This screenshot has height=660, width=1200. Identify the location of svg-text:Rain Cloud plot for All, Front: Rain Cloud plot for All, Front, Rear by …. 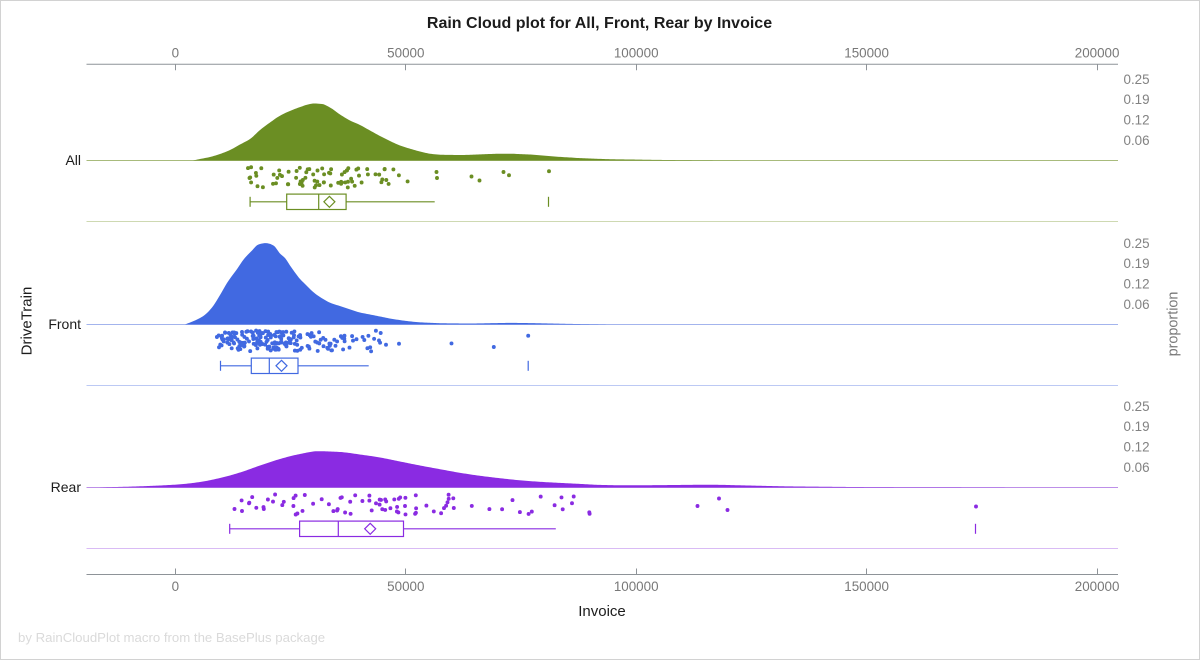
(599, 23).